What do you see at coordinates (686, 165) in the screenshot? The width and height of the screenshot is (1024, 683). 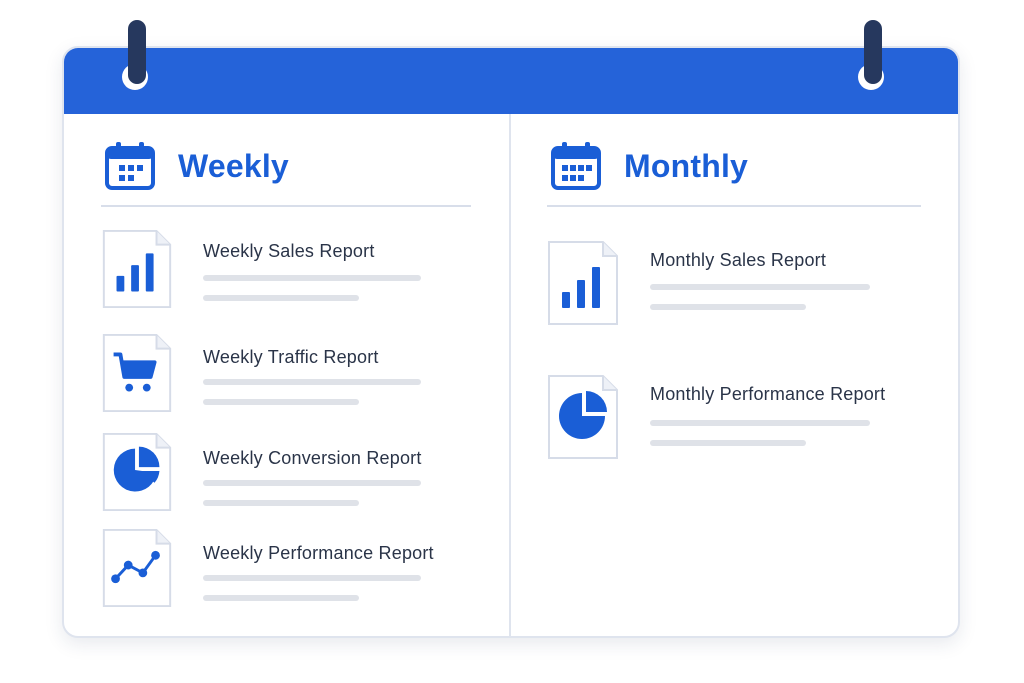 I see `monthly-title: Monthly` at bounding box center [686, 165].